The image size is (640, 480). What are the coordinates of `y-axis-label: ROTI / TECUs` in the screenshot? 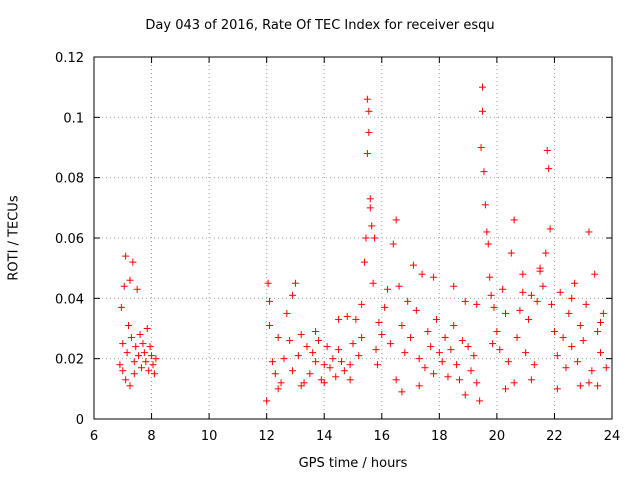 It's located at (14, 238).